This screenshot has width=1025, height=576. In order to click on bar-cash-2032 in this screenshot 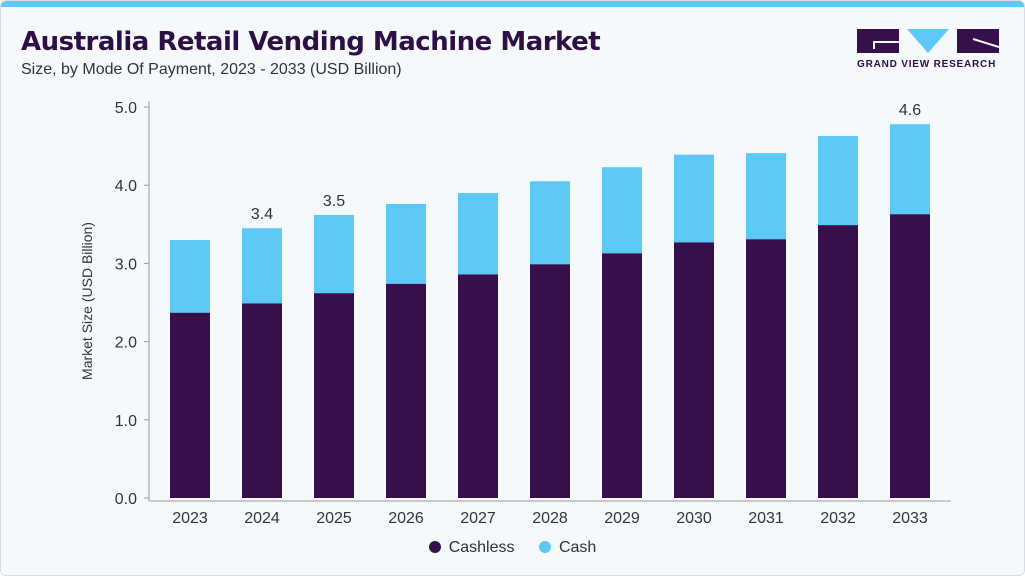, I will do `click(838, 180)`.